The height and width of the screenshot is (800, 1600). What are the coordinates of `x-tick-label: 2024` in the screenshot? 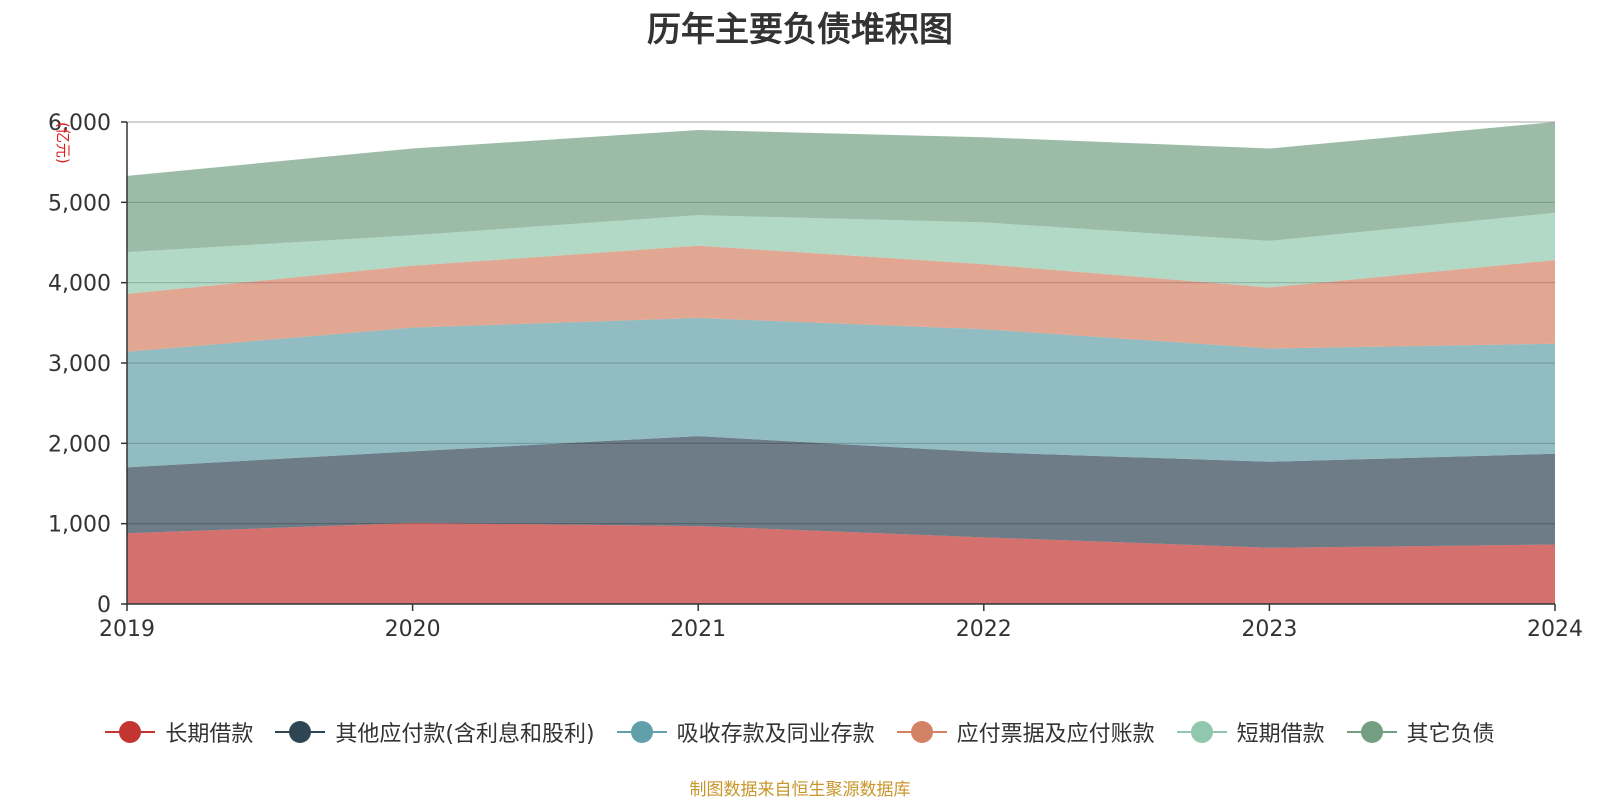 It's located at (1555, 629).